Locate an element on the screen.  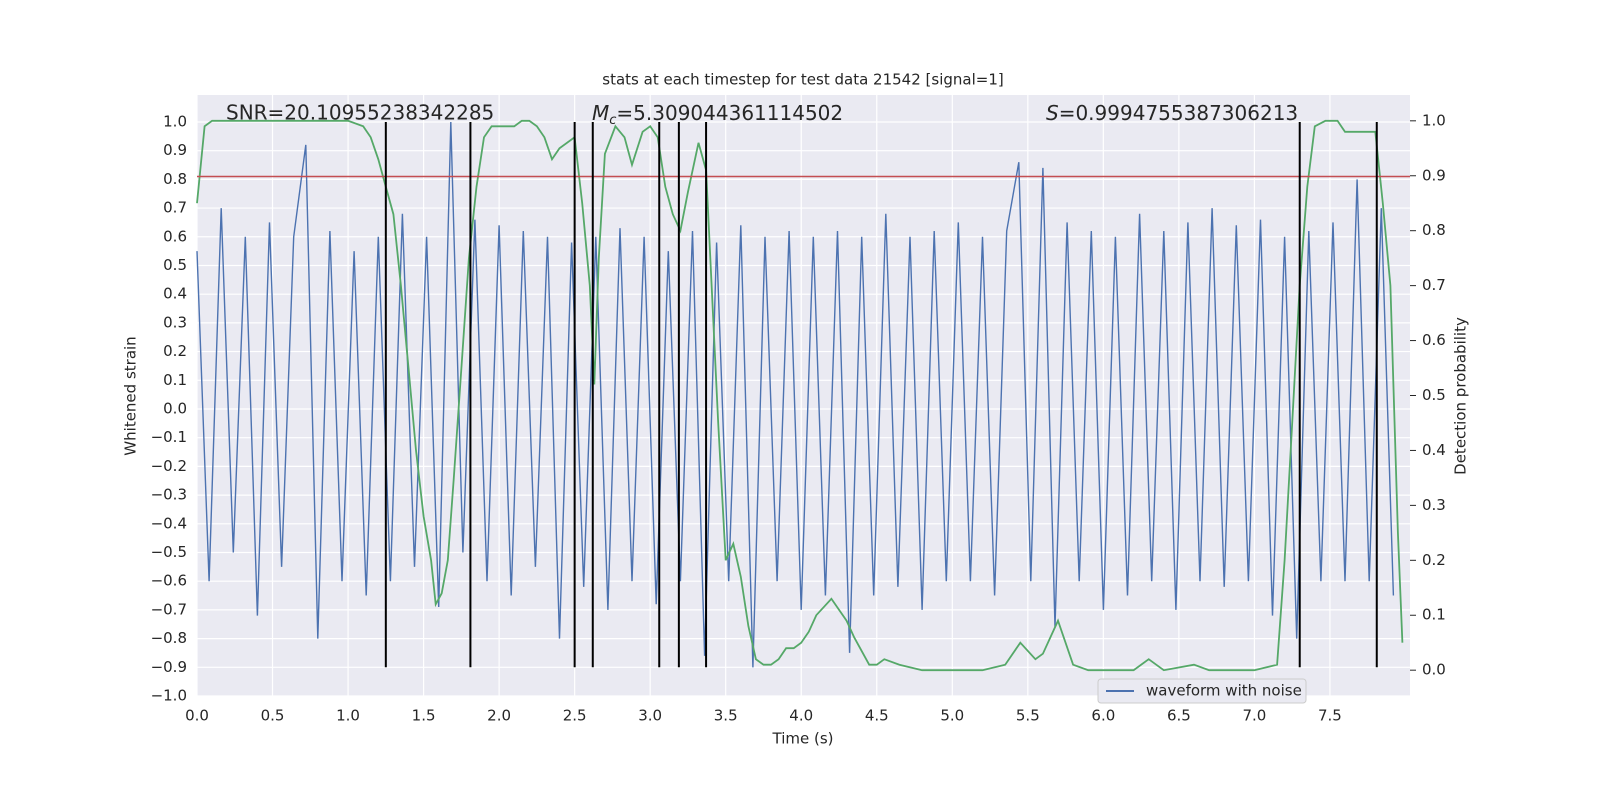
y2-tick-label: 0.9 is located at coordinates (1434, 175).